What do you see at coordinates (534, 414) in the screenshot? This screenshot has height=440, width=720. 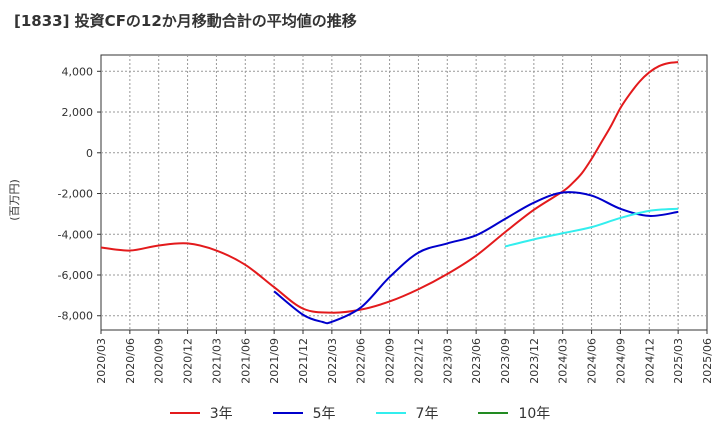 I see `legend-label: 10年` at bounding box center [534, 414].